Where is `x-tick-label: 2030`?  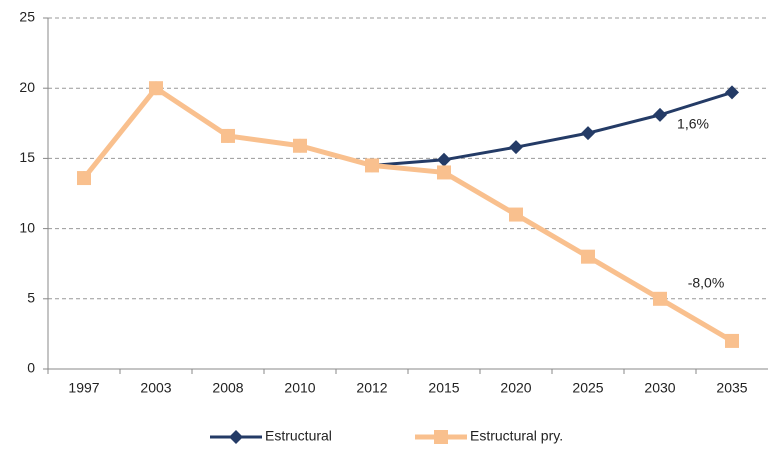
x-tick-label: 2030 is located at coordinates (659, 388).